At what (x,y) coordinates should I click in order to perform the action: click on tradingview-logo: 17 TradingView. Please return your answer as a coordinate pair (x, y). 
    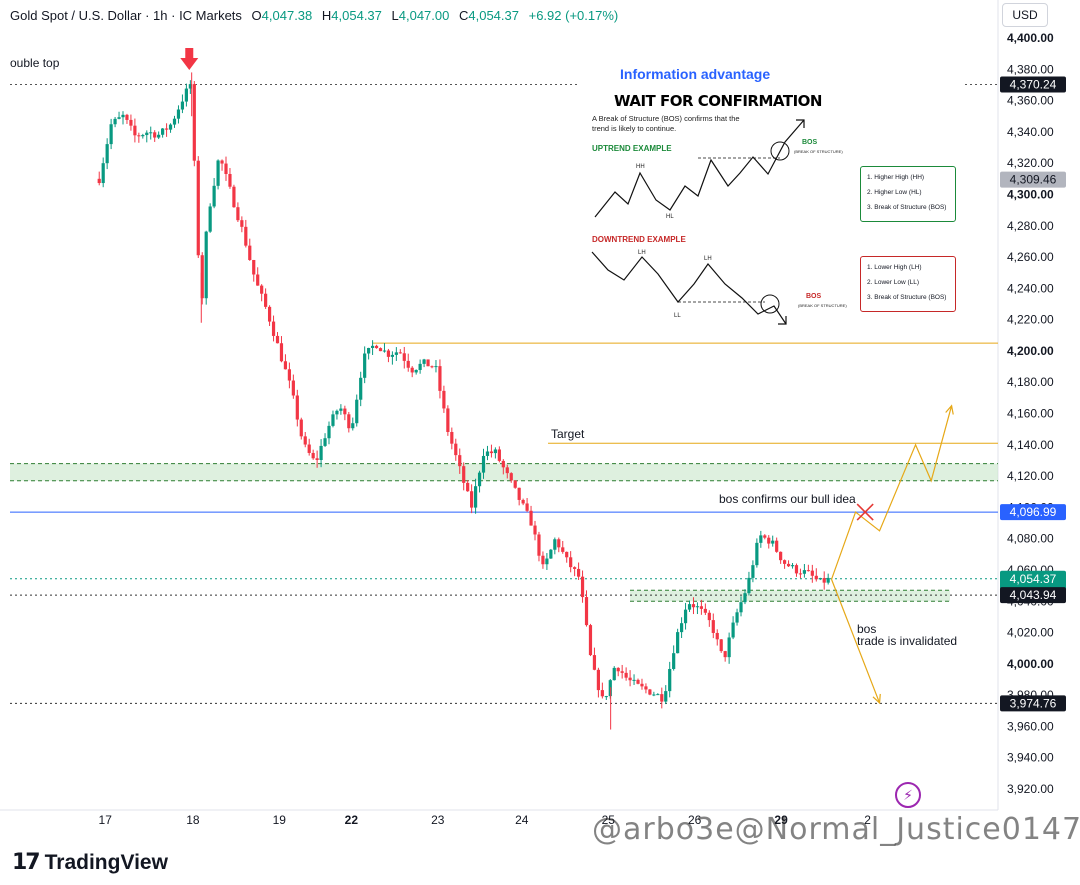
    Looking at the image, I should click on (90, 862).